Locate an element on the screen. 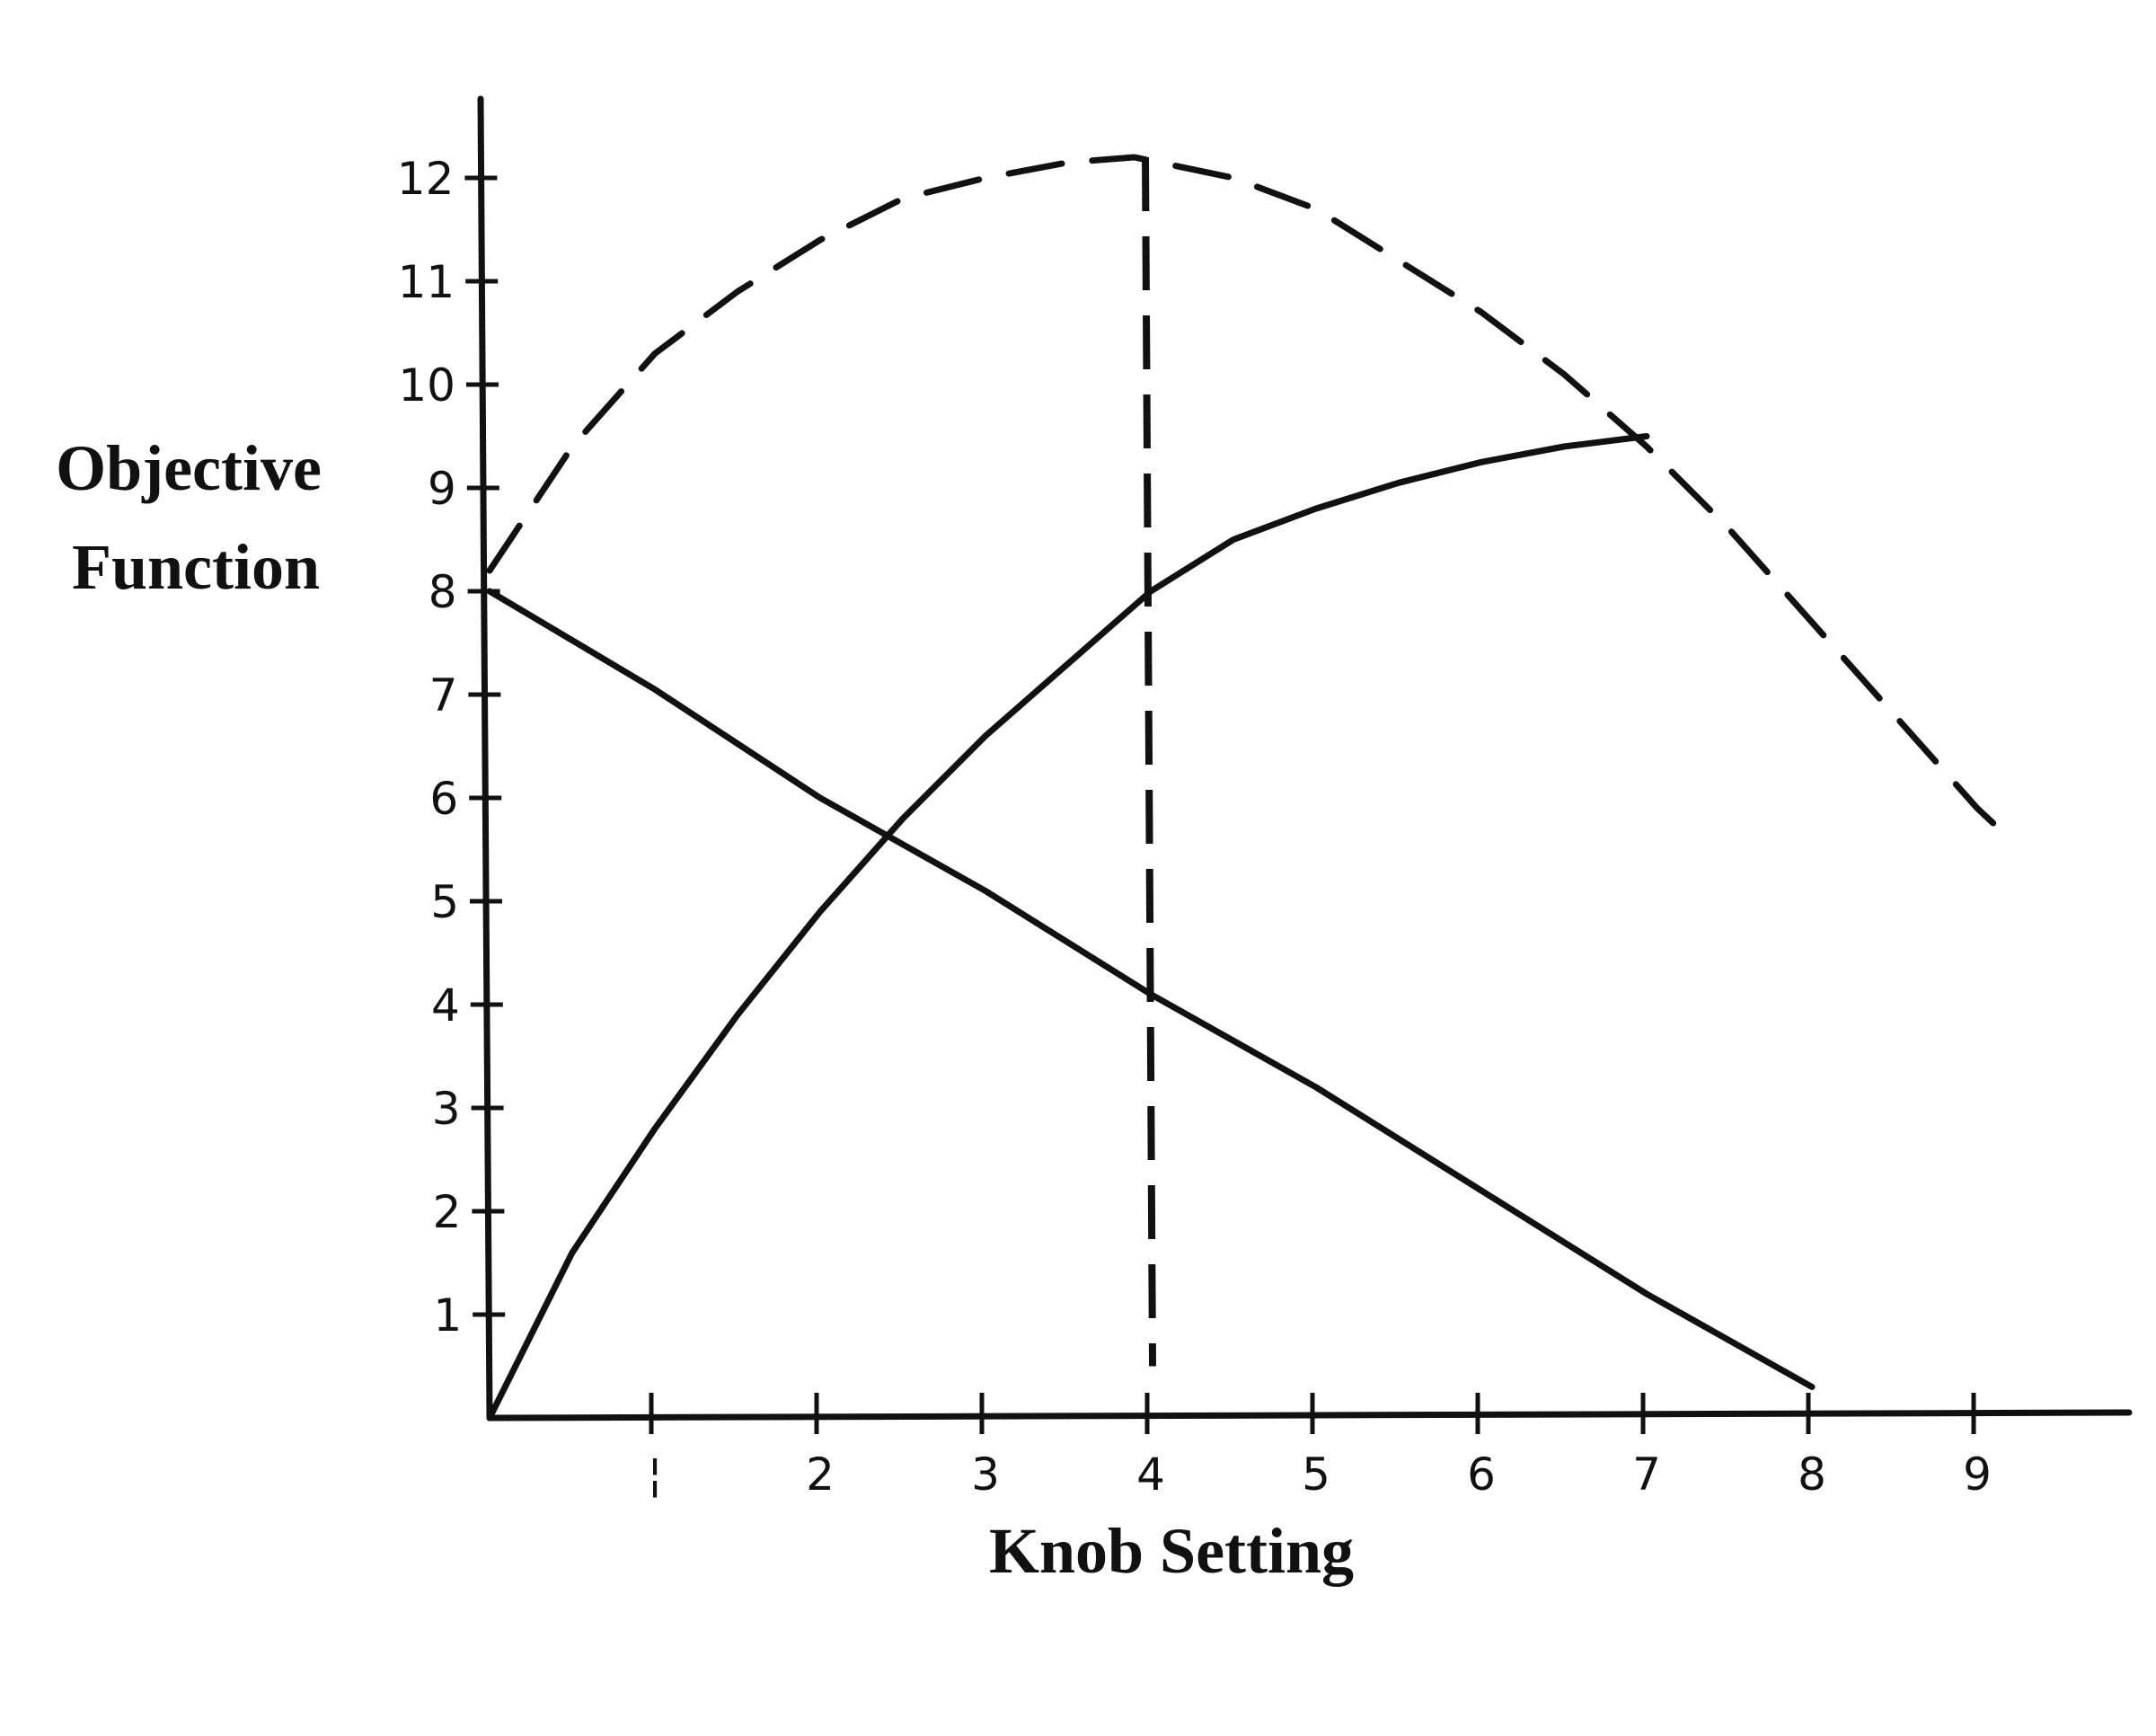 Image resolution: width=2156 pixels, height=1736 pixels. x-axis-ticks: ¦ 2 3 4 5 6 7 8 9 is located at coordinates (1320, 1447).